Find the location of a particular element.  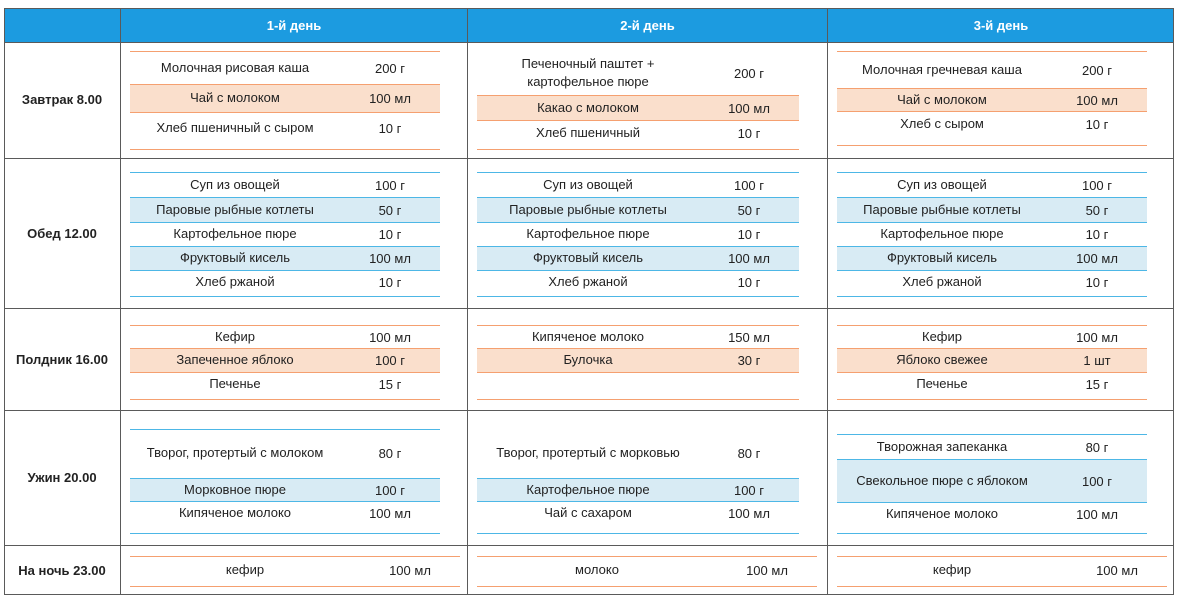

item-name: Фруктовый кисель is located at coordinates (942, 258).